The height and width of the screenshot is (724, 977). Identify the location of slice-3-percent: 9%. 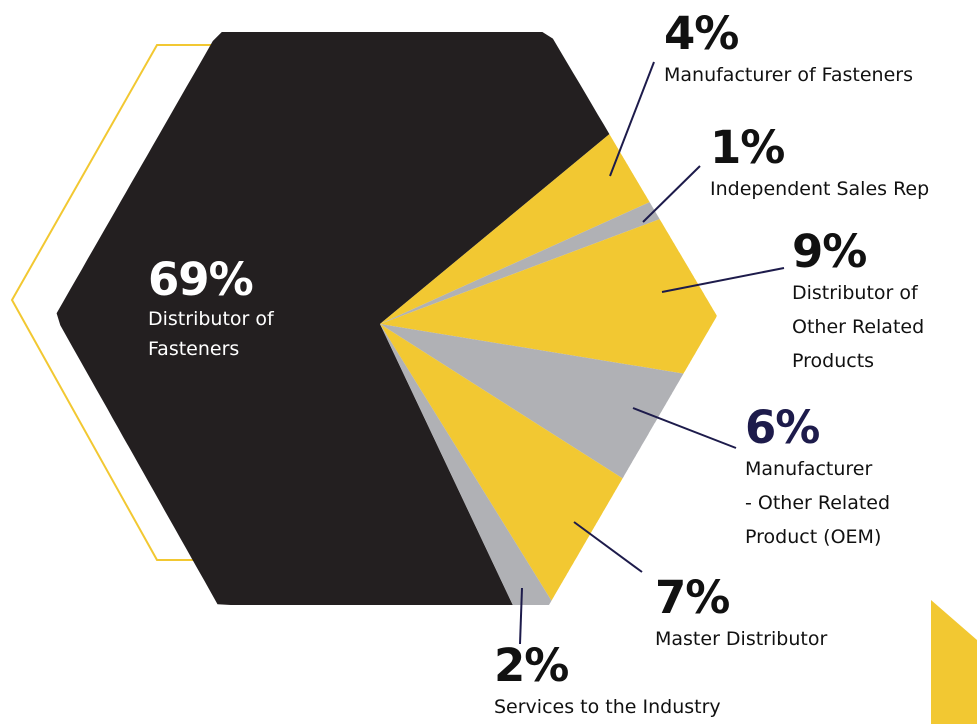
(829, 251).